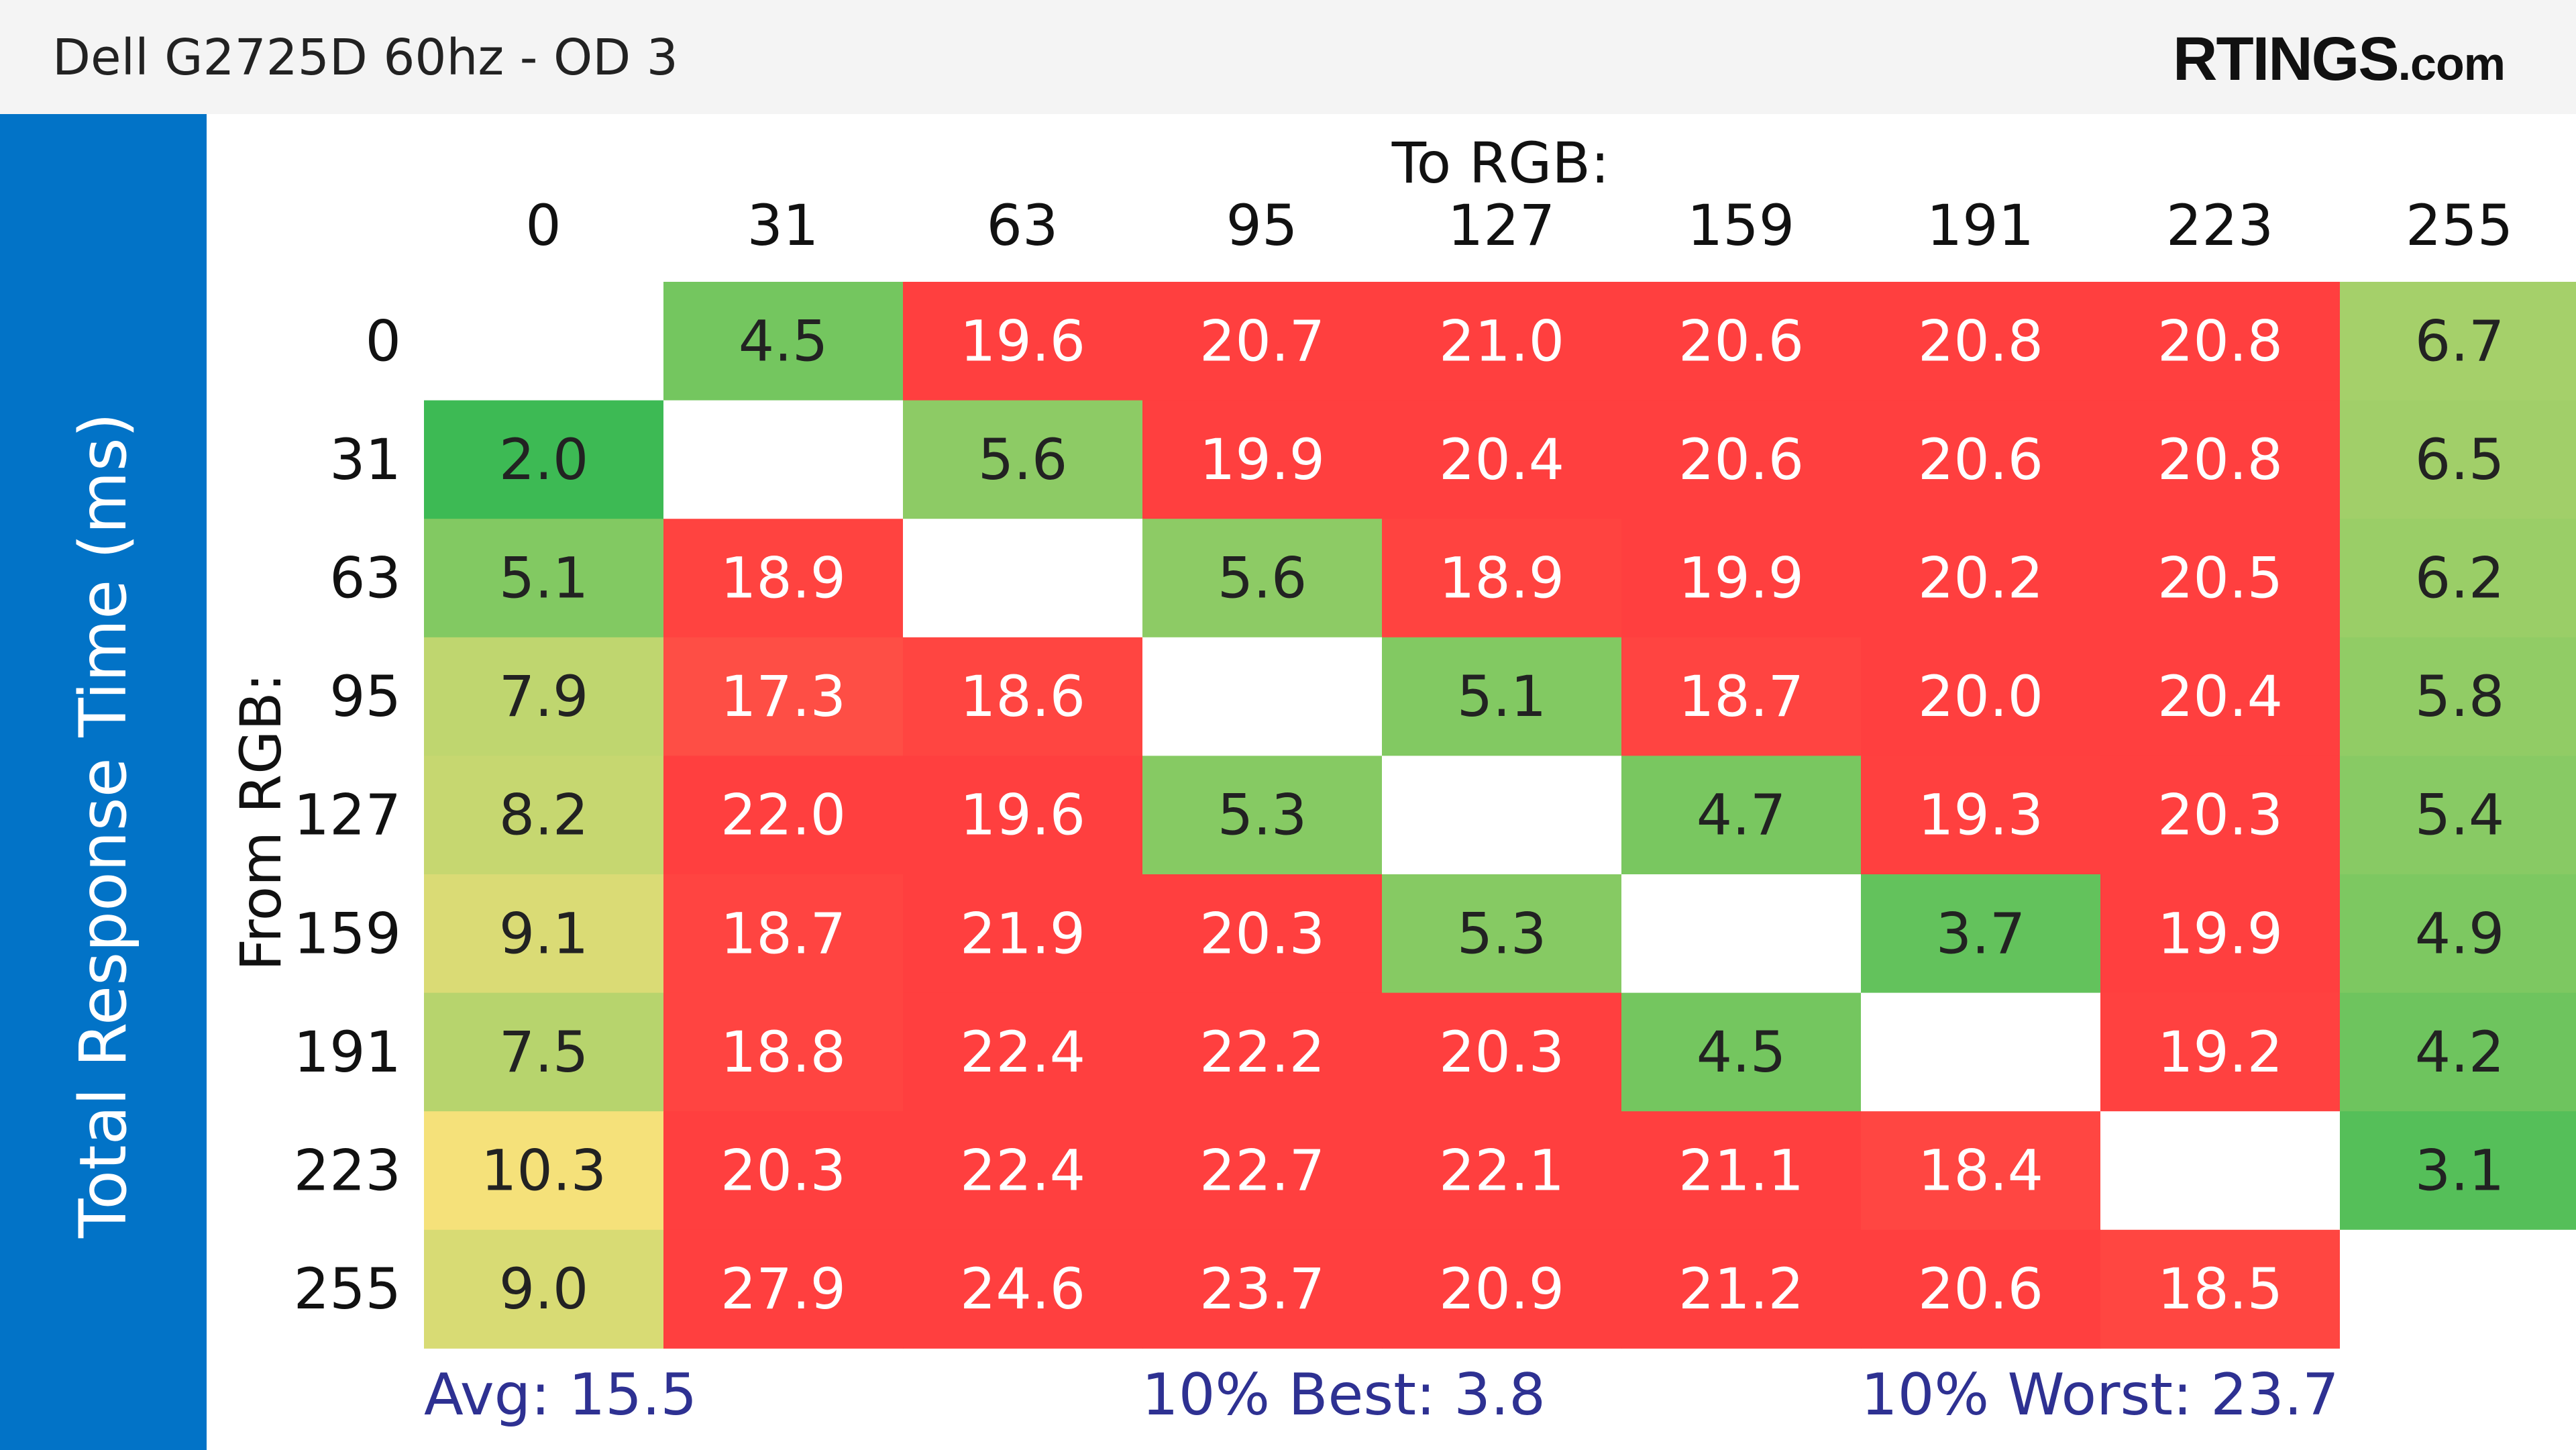 Image resolution: width=2576 pixels, height=1450 pixels. I want to click on cell-value-label: 18.6, so click(1022, 696).